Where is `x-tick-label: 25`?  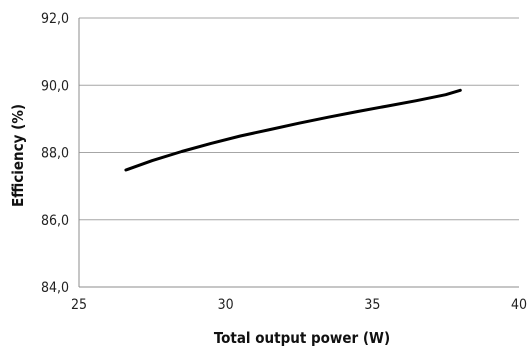 x-tick-label: 25 is located at coordinates (79, 305).